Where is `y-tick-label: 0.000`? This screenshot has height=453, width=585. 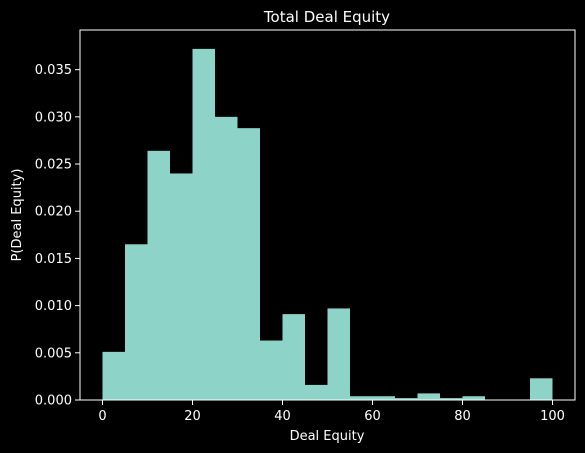
y-tick-label: 0.000 is located at coordinates (53, 401).